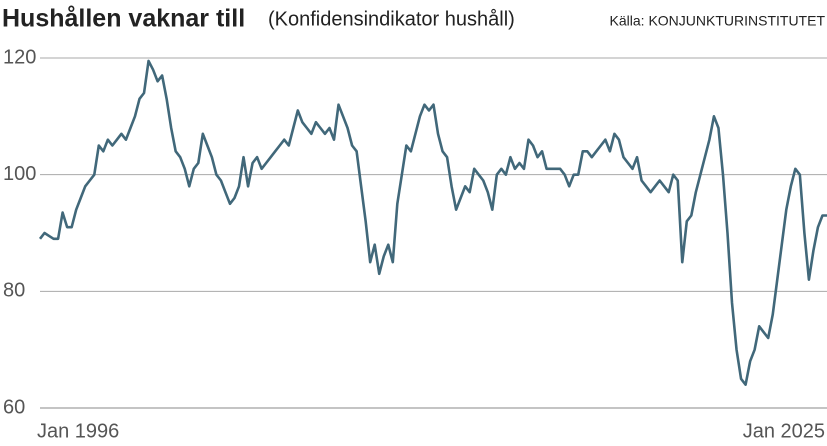 The height and width of the screenshot is (446, 827). What do you see at coordinates (123, 19) in the screenshot?
I see `chart-title: Hushållen vaknar till` at bounding box center [123, 19].